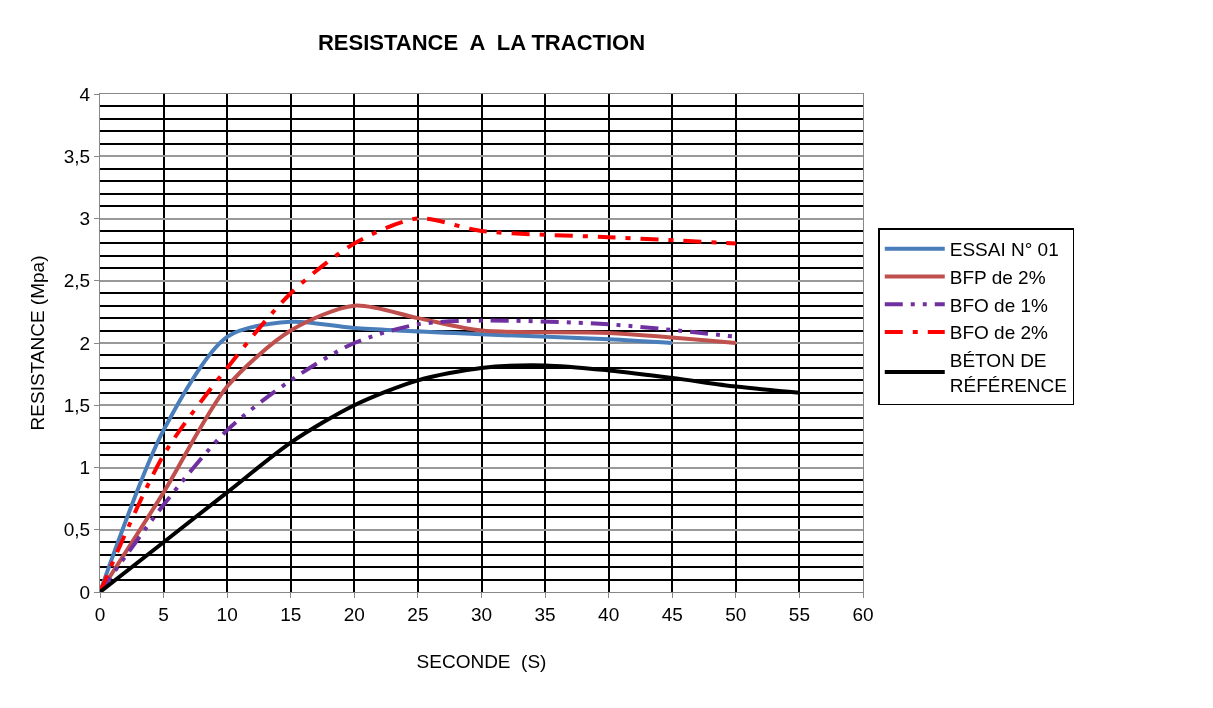  I want to click on legend-label: BÉTON DE RÉFÉRENCE, so click(1008, 373).